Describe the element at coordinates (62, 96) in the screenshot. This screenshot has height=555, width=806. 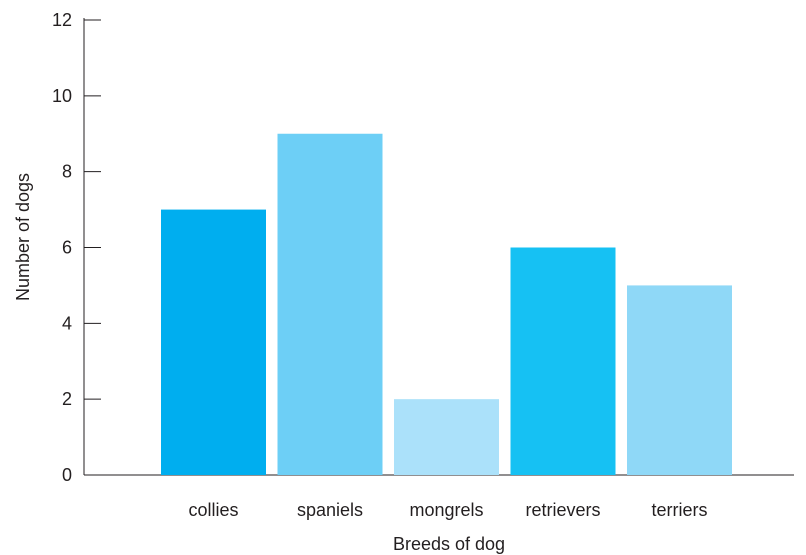
I see `y-tick-label: 10` at that location.